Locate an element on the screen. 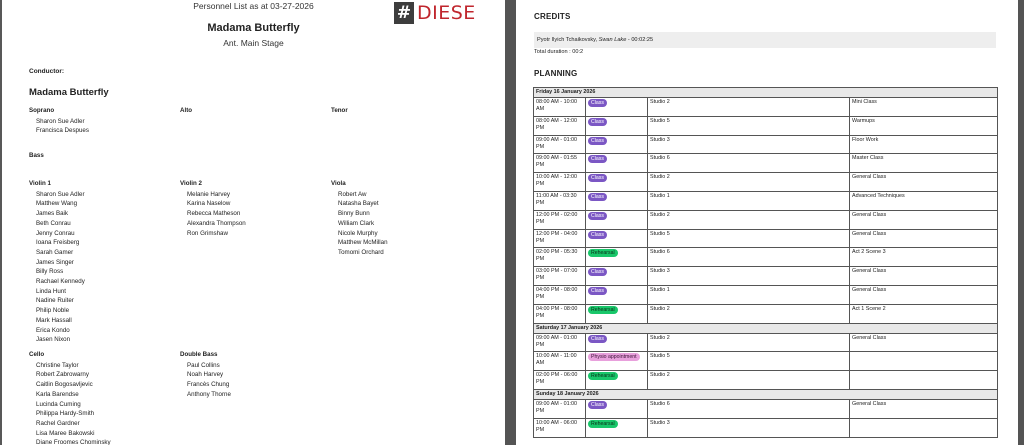 The width and height of the screenshot is (1024, 445). member-name: Erica Kondo is located at coordinates (53, 330).